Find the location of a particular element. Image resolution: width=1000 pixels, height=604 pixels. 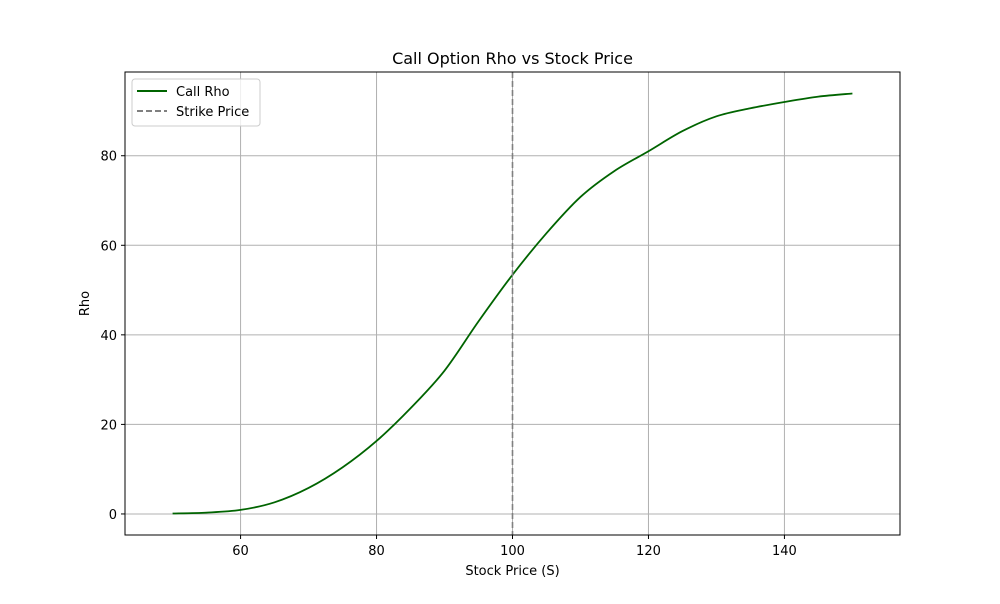

y-axis-ticks: 0 20 40 60 80 is located at coordinates (112, 336).